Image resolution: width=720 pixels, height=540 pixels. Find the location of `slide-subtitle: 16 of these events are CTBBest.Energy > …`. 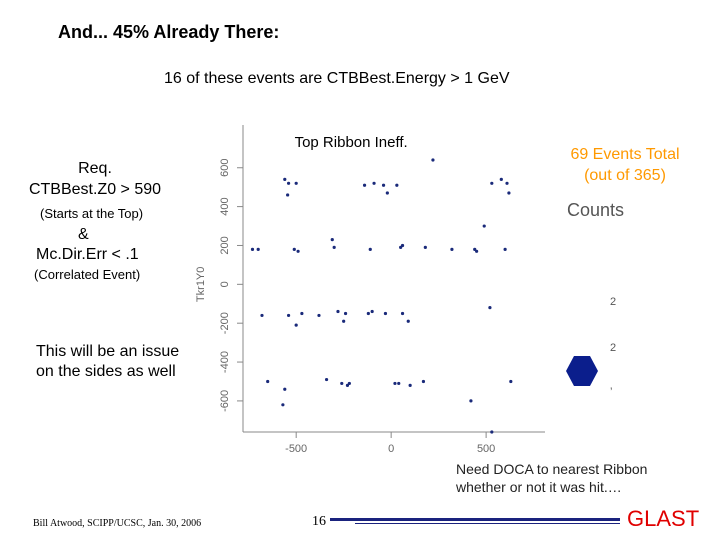

slide-subtitle: 16 of these events are CTBBest.Energy > … is located at coordinates (337, 78).